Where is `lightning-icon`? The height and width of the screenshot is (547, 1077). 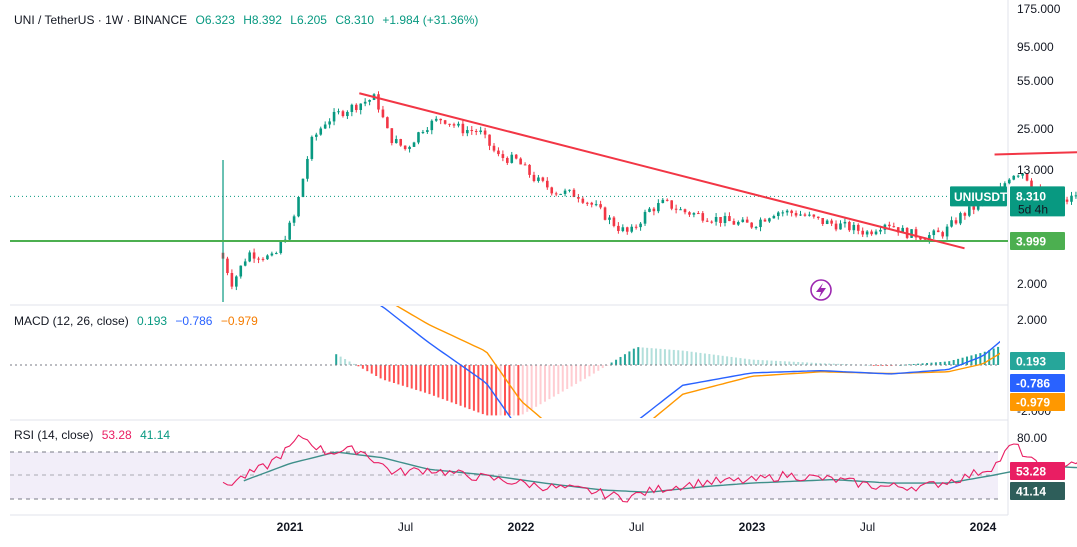 lightning-icon is located at coordinates (821, 290).